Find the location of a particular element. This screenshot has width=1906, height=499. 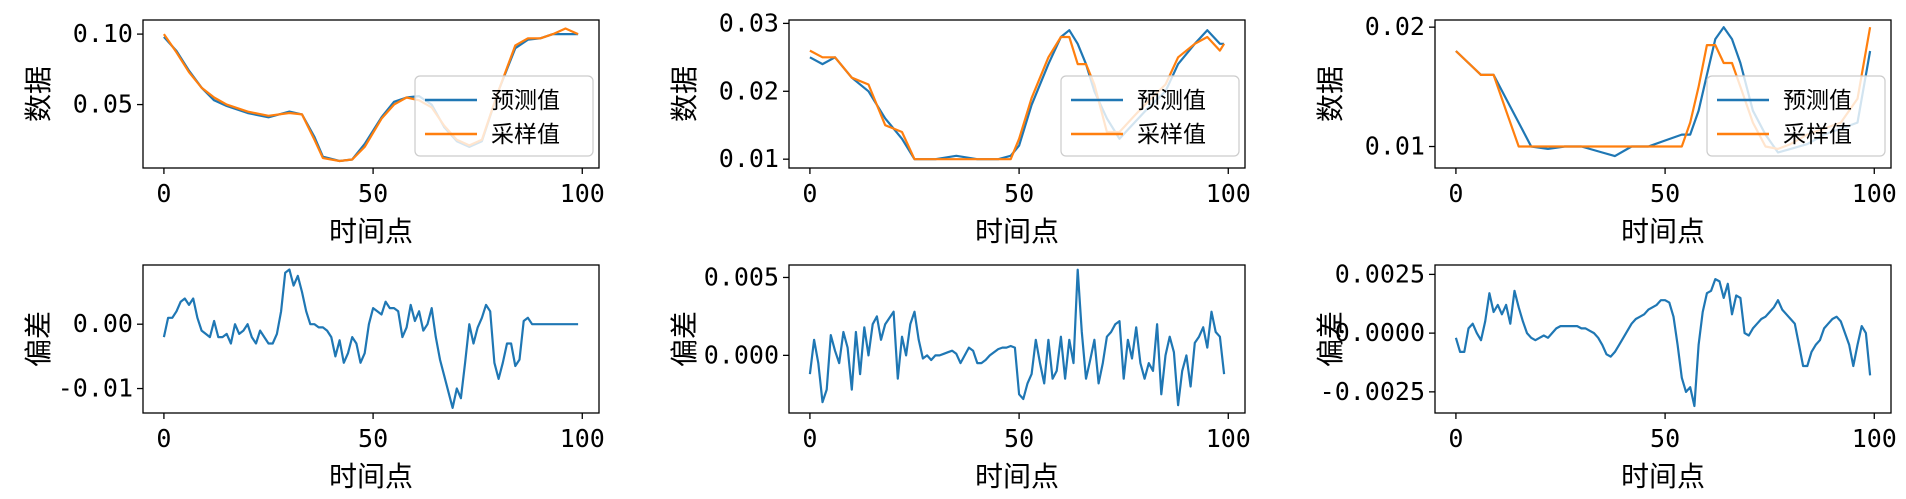

y-tick-label: 0.03 is located at coordinates (749, 22).